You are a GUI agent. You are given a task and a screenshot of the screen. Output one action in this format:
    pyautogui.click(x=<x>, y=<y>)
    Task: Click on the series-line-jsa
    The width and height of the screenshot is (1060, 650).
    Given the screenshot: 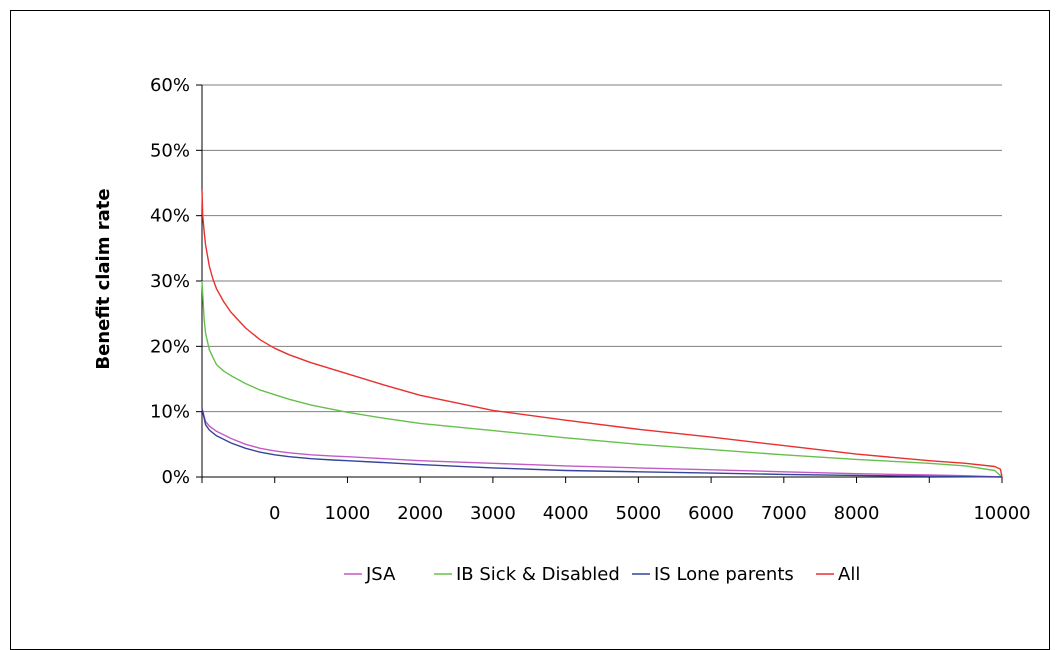 What is the action you would take?
    pyautogui.click(x=602, y=443)
    